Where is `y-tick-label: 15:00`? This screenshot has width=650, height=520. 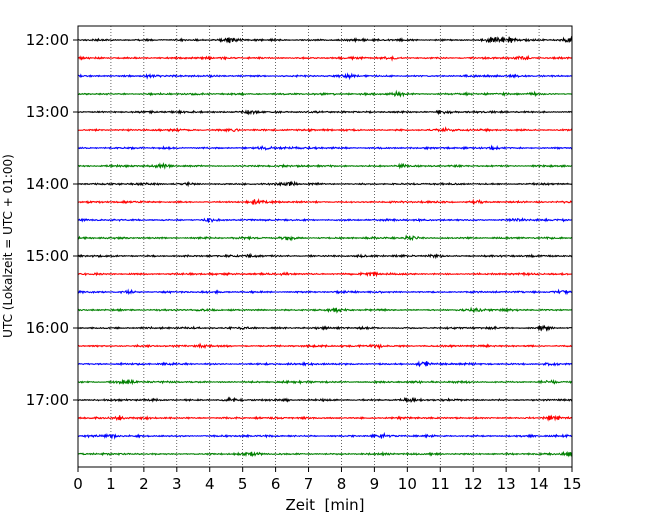 y-tick-label: 15:00 is located at coordinates (47, 256).